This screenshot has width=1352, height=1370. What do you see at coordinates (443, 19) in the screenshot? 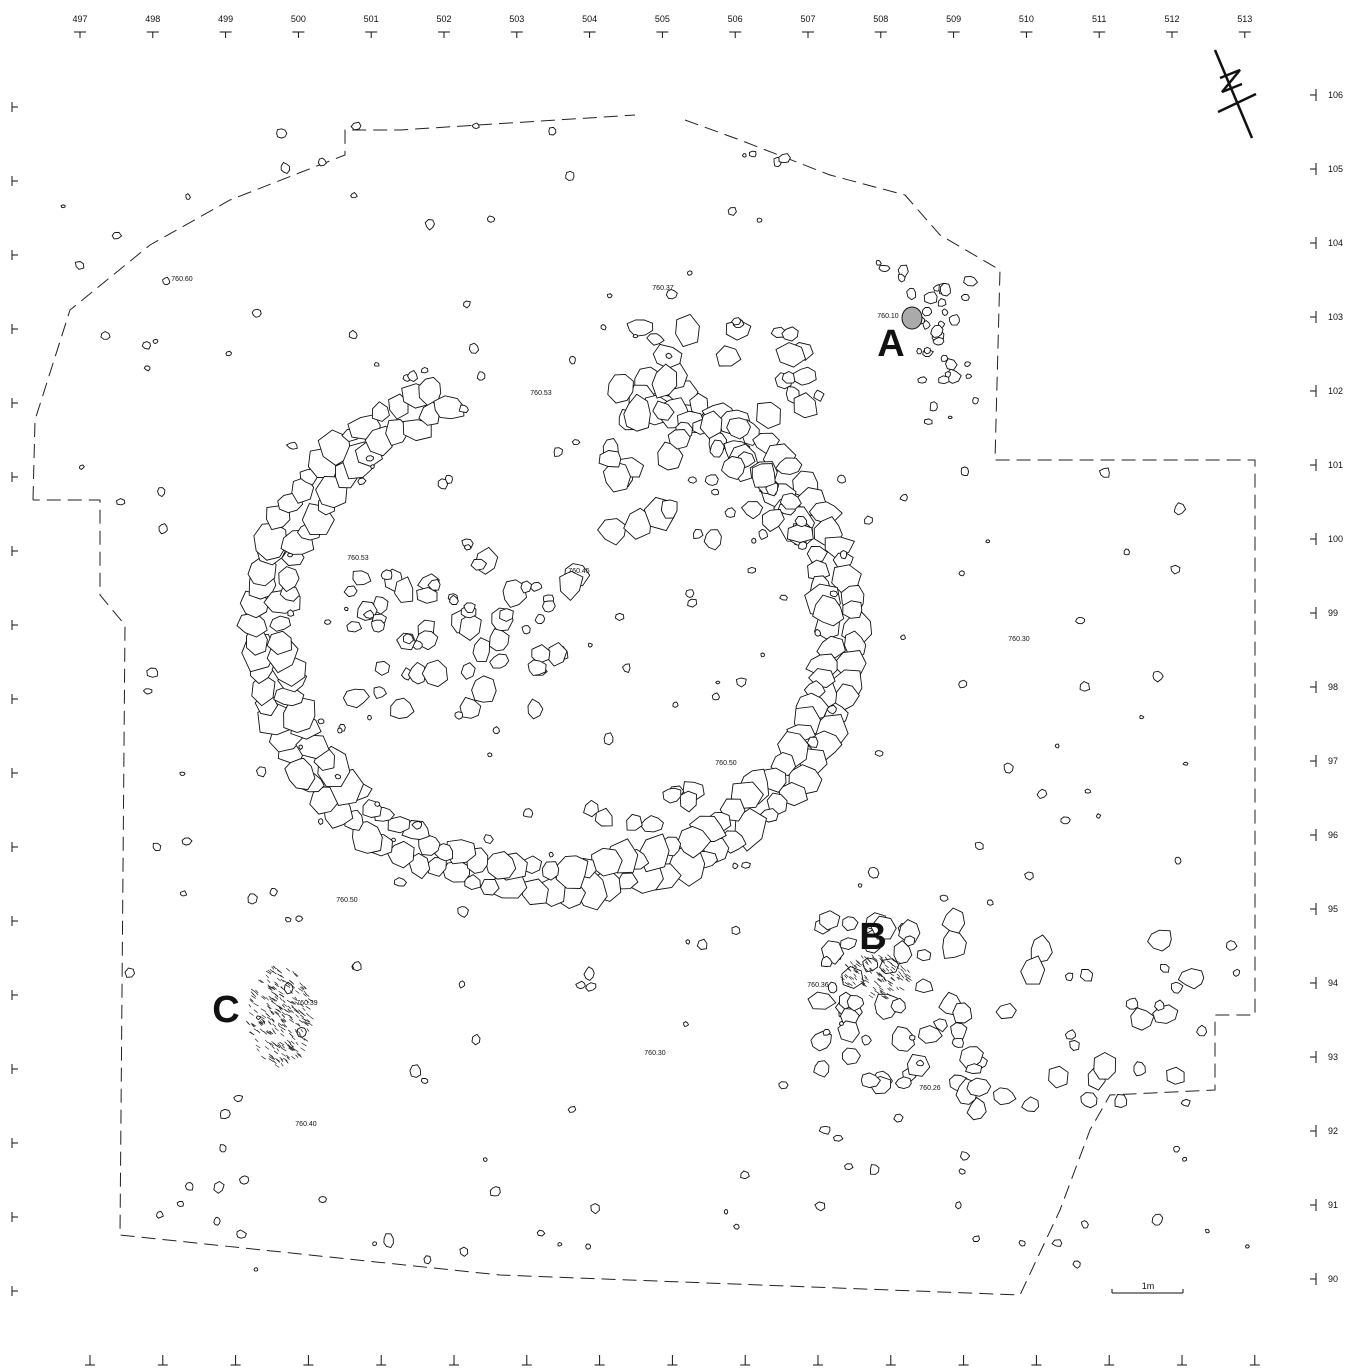
I see `grid-x-label: 502` at bounding box center [443, 19].